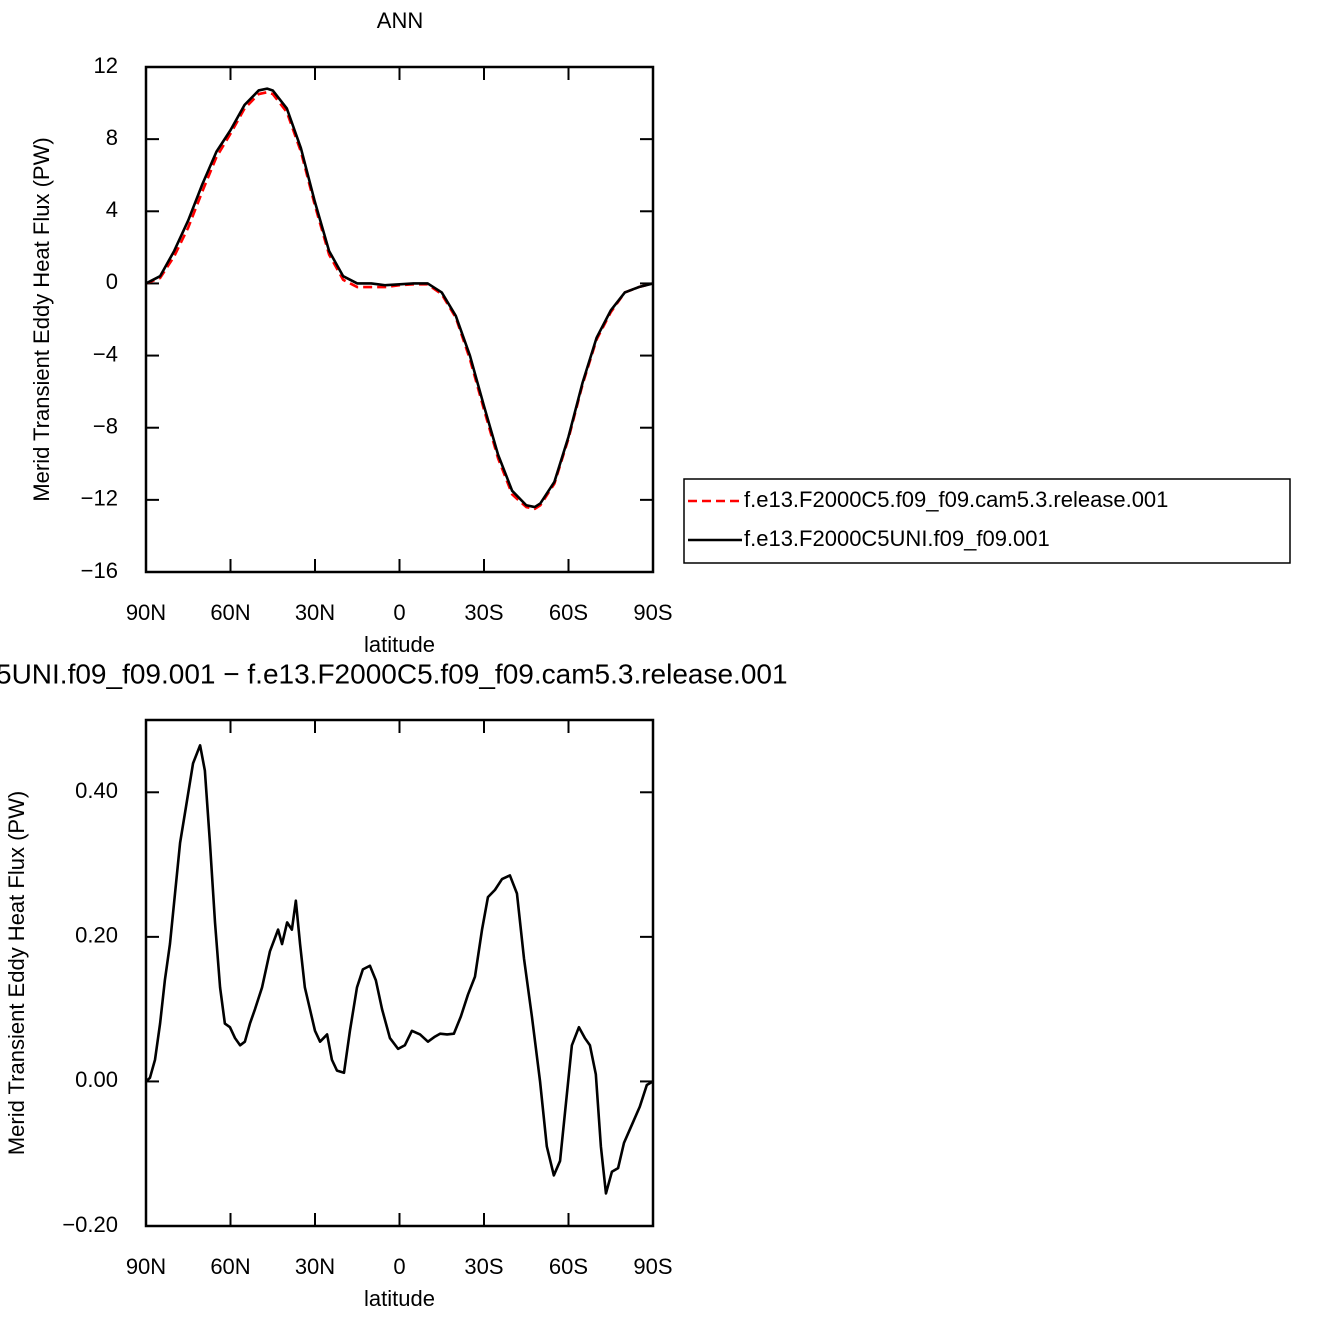  I want to click on legend-label: f.e13.F2000C5.f09_f09.cam5.3.release.001, so click(956, 499).